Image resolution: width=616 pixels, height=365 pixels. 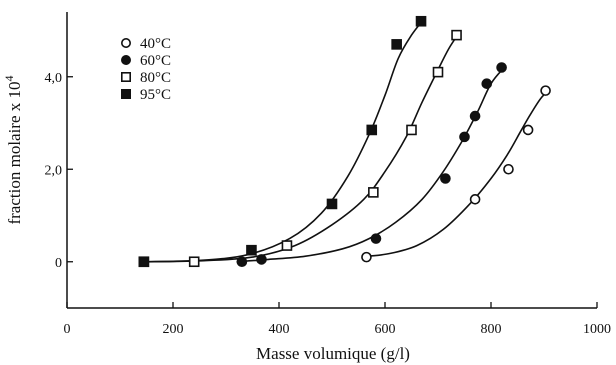 I want to click on legend-marker-40c, so click(x=126, y=42).